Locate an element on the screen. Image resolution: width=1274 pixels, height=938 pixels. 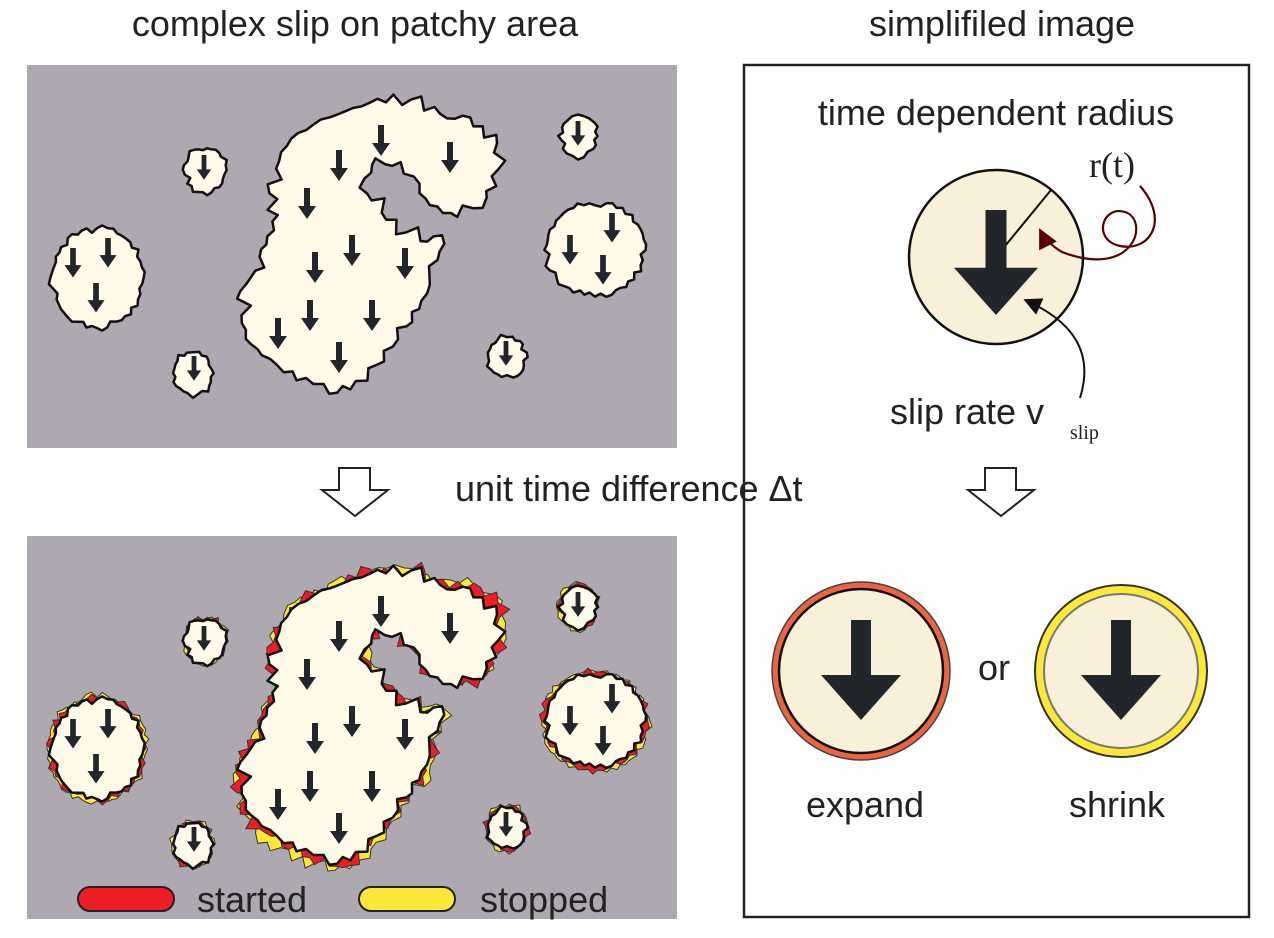
slip-rate-label: slip rate v is located at coordinates (967, 411).